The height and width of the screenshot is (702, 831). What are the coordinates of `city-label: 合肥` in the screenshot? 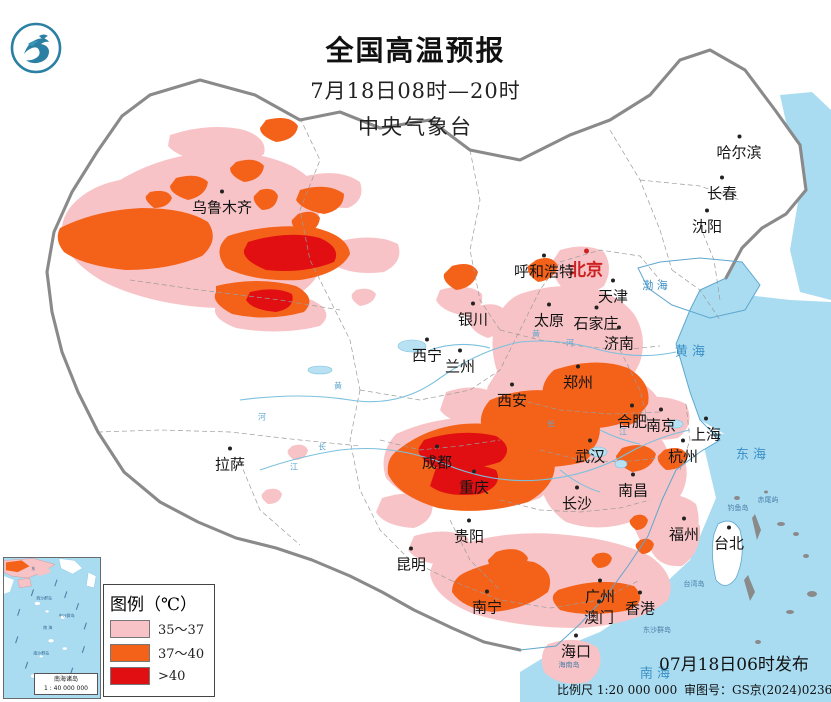 It's located at (632, 417).